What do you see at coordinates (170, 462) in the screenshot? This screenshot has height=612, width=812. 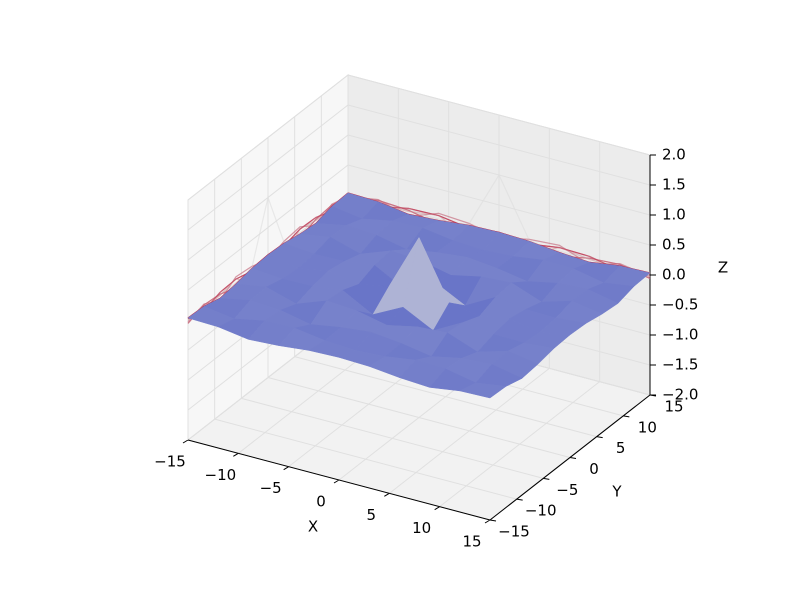 I see `x-tick-label: −15` at bounding box center [170, 462].